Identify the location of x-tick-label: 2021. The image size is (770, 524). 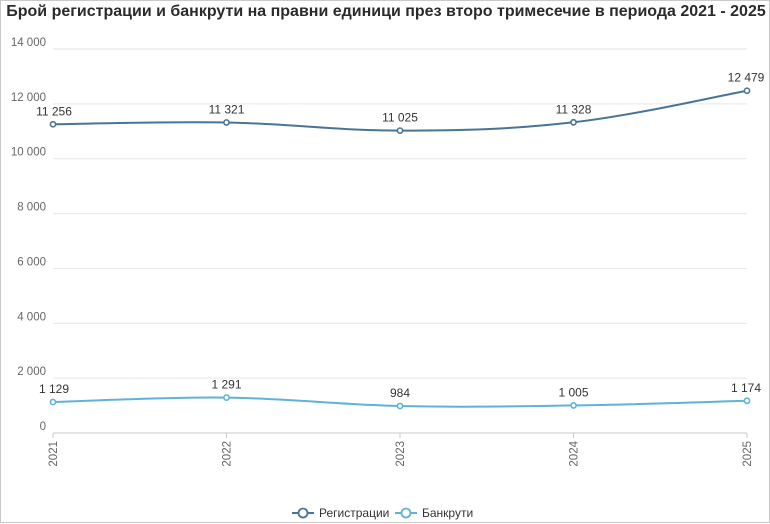
(54, 454).